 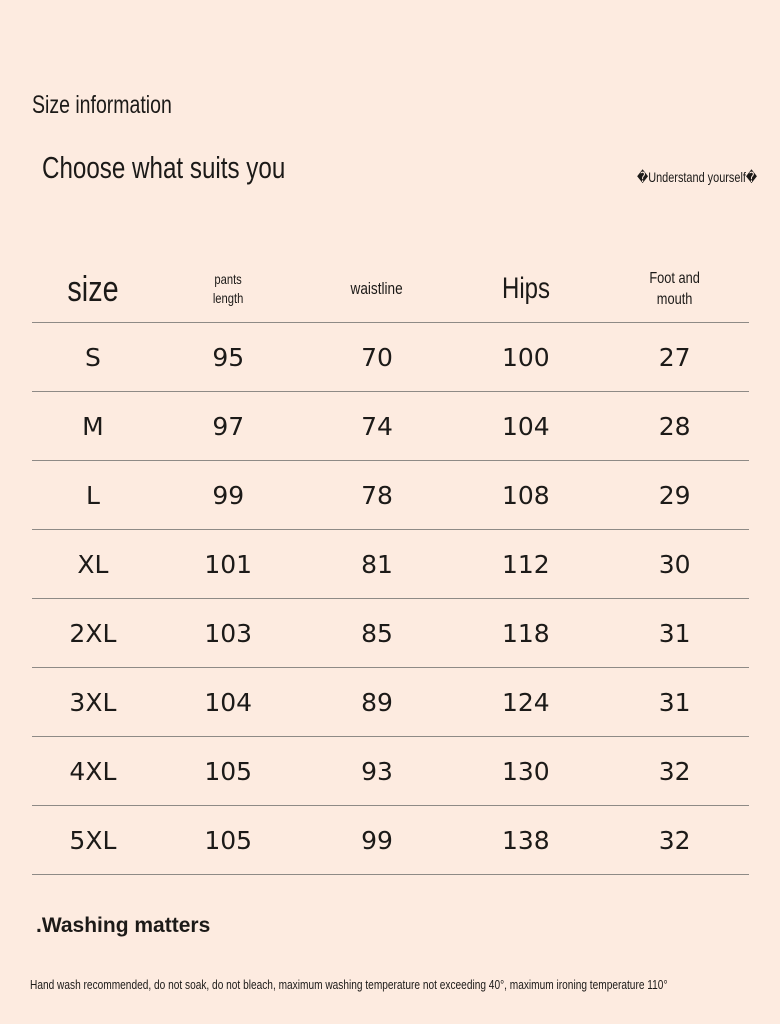 What do you see at coordinates (525, 564) in the screenshot?
I see `table-cell: 112` at bounding box center [525, 564].